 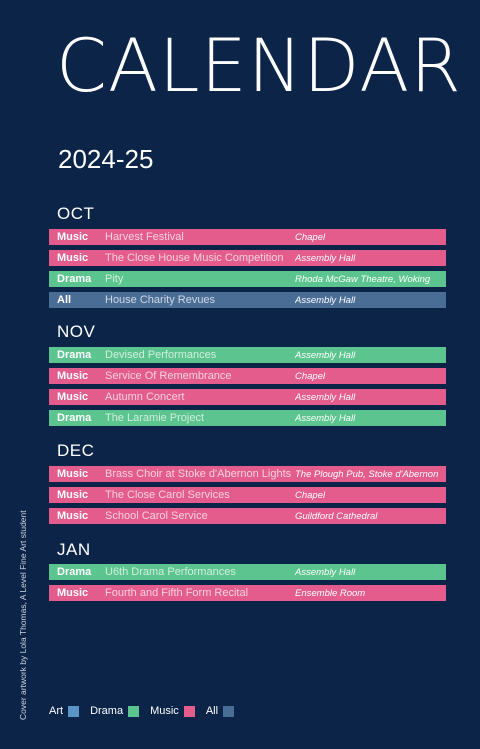 I want to click on event-row: Music The Close Carol Services Chapel, so click(x=247, y=495).